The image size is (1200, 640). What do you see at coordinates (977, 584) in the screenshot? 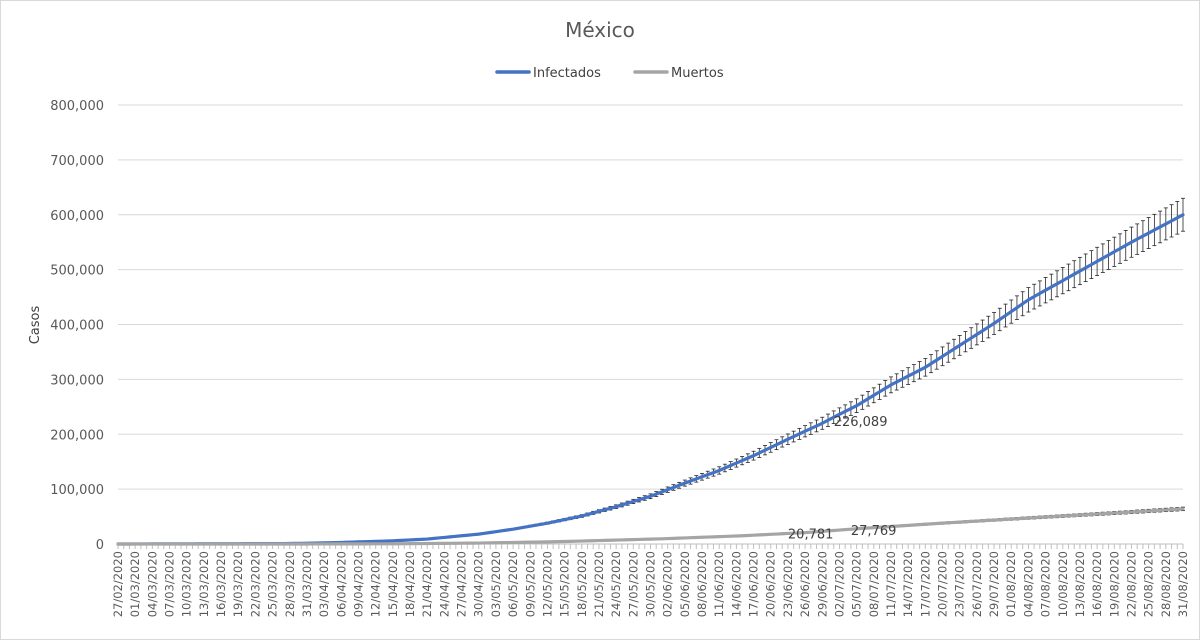
I see `x-tick-label: 26/07/2020` at bounding box center [977, 584].